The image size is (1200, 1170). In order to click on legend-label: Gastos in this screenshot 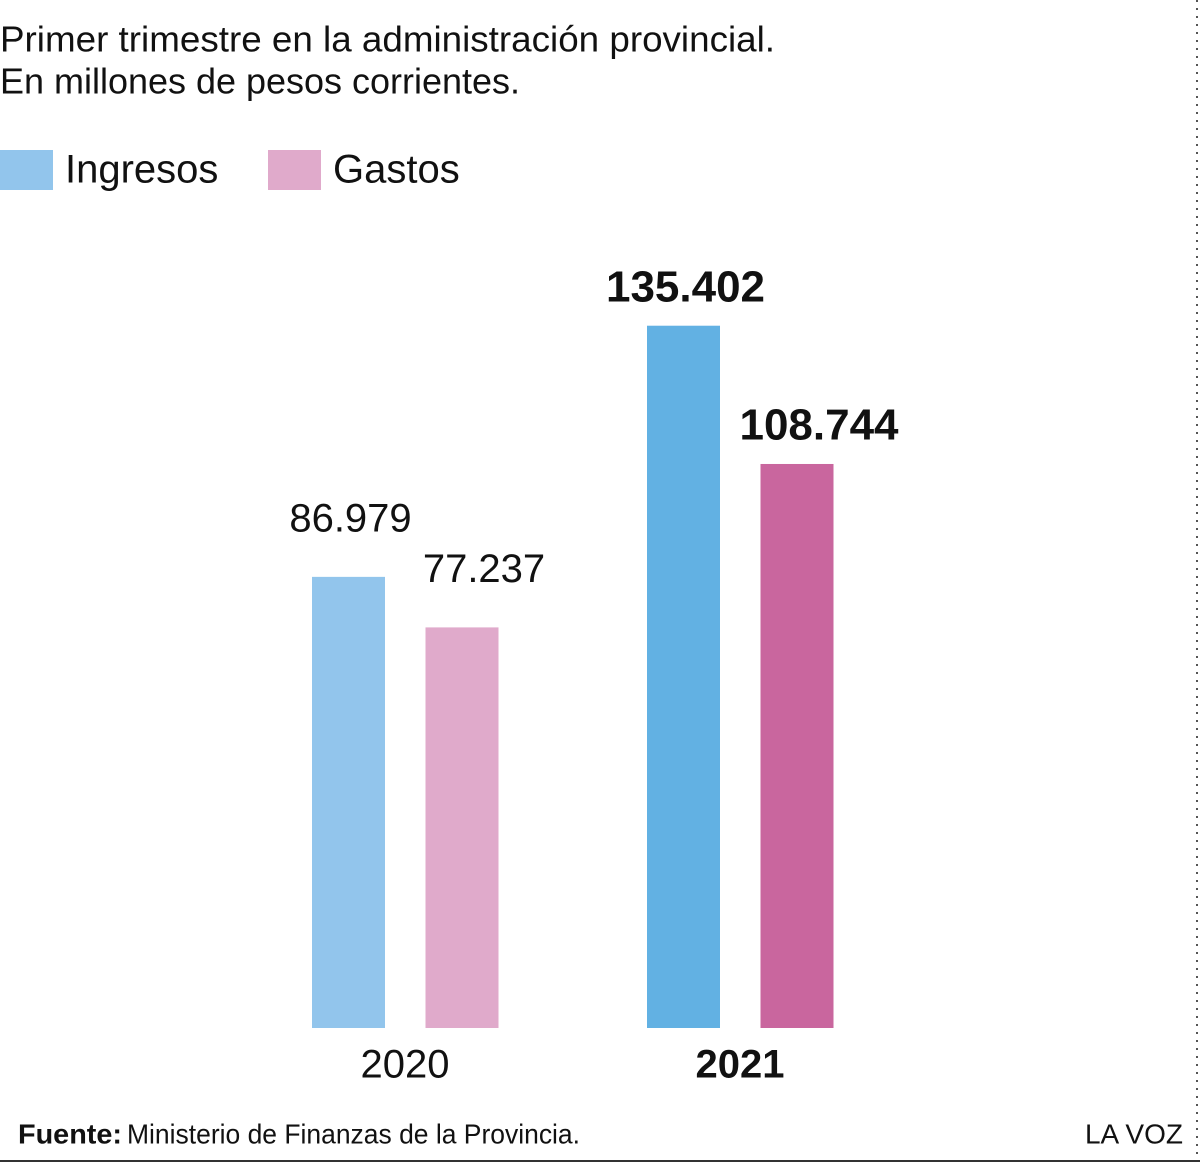, I will do `click(396, 170)`.